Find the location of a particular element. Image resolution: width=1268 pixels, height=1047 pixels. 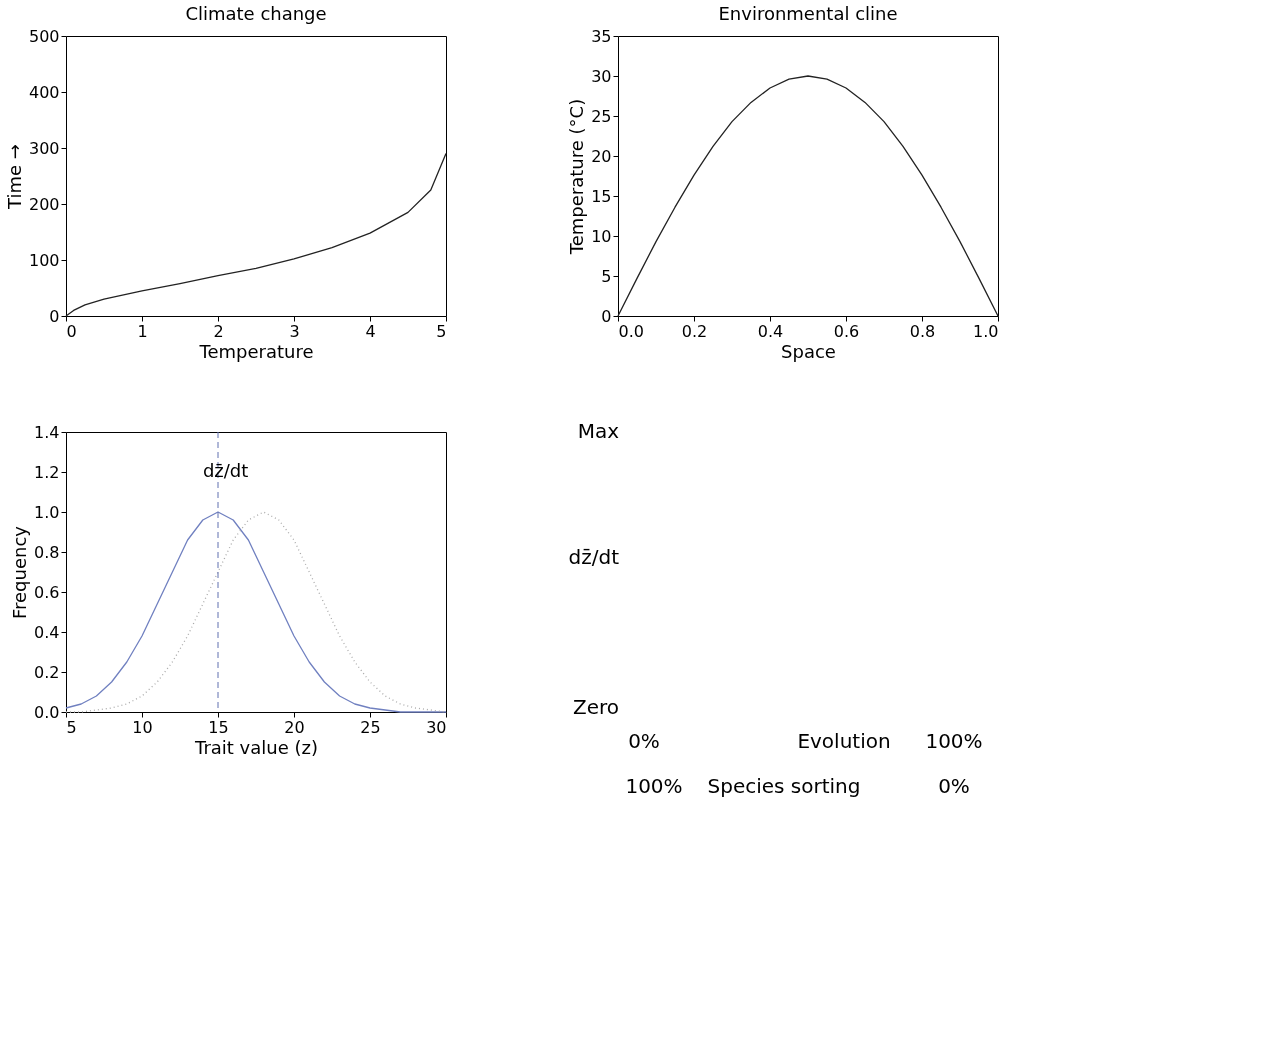

x-tick-label: 20 is located at coordinates (294, 727).